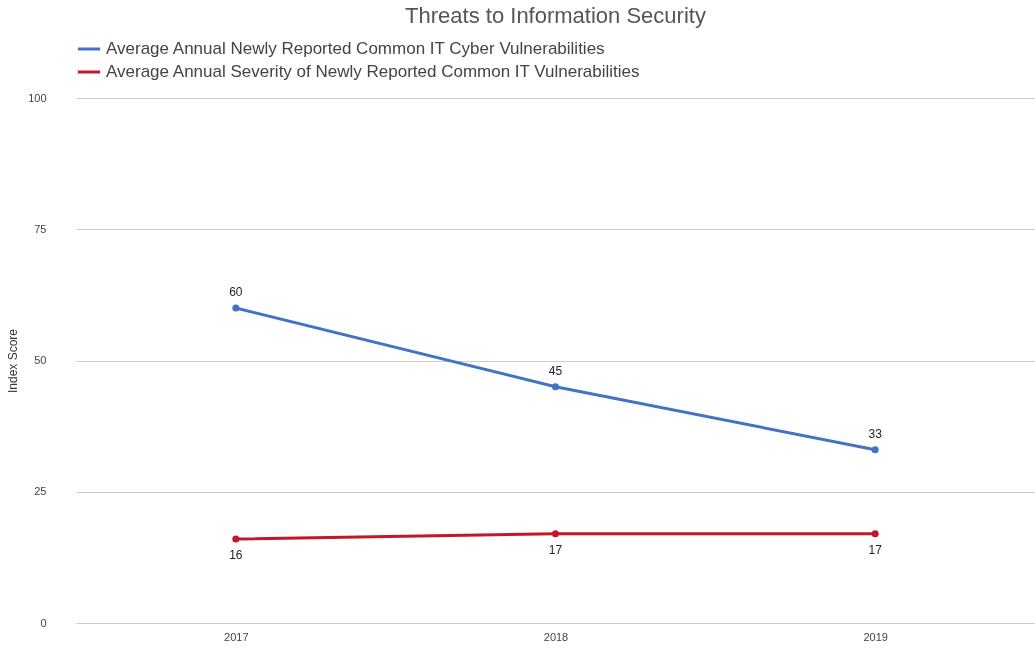  I want to click on legend-label: Average Annual Severity of Newly Reported Common IT Vulnerabilities, so click(373, 71).